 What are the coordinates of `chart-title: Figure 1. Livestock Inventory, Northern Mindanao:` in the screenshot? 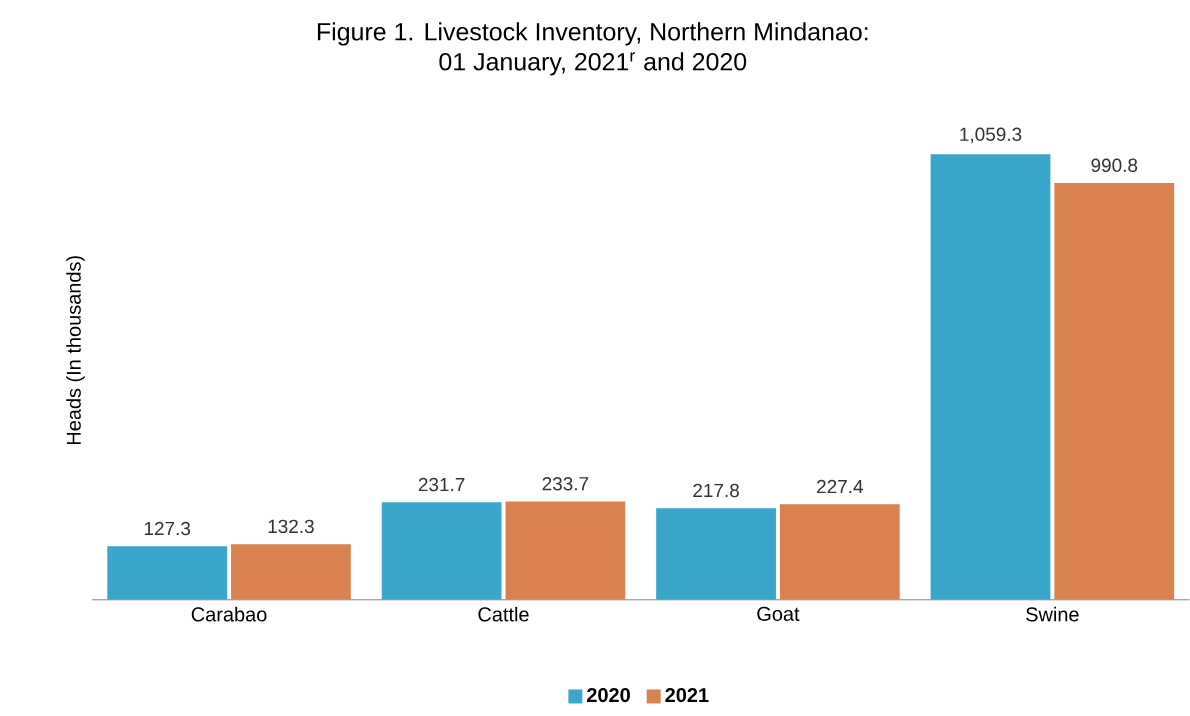 It's located at (592, 34).